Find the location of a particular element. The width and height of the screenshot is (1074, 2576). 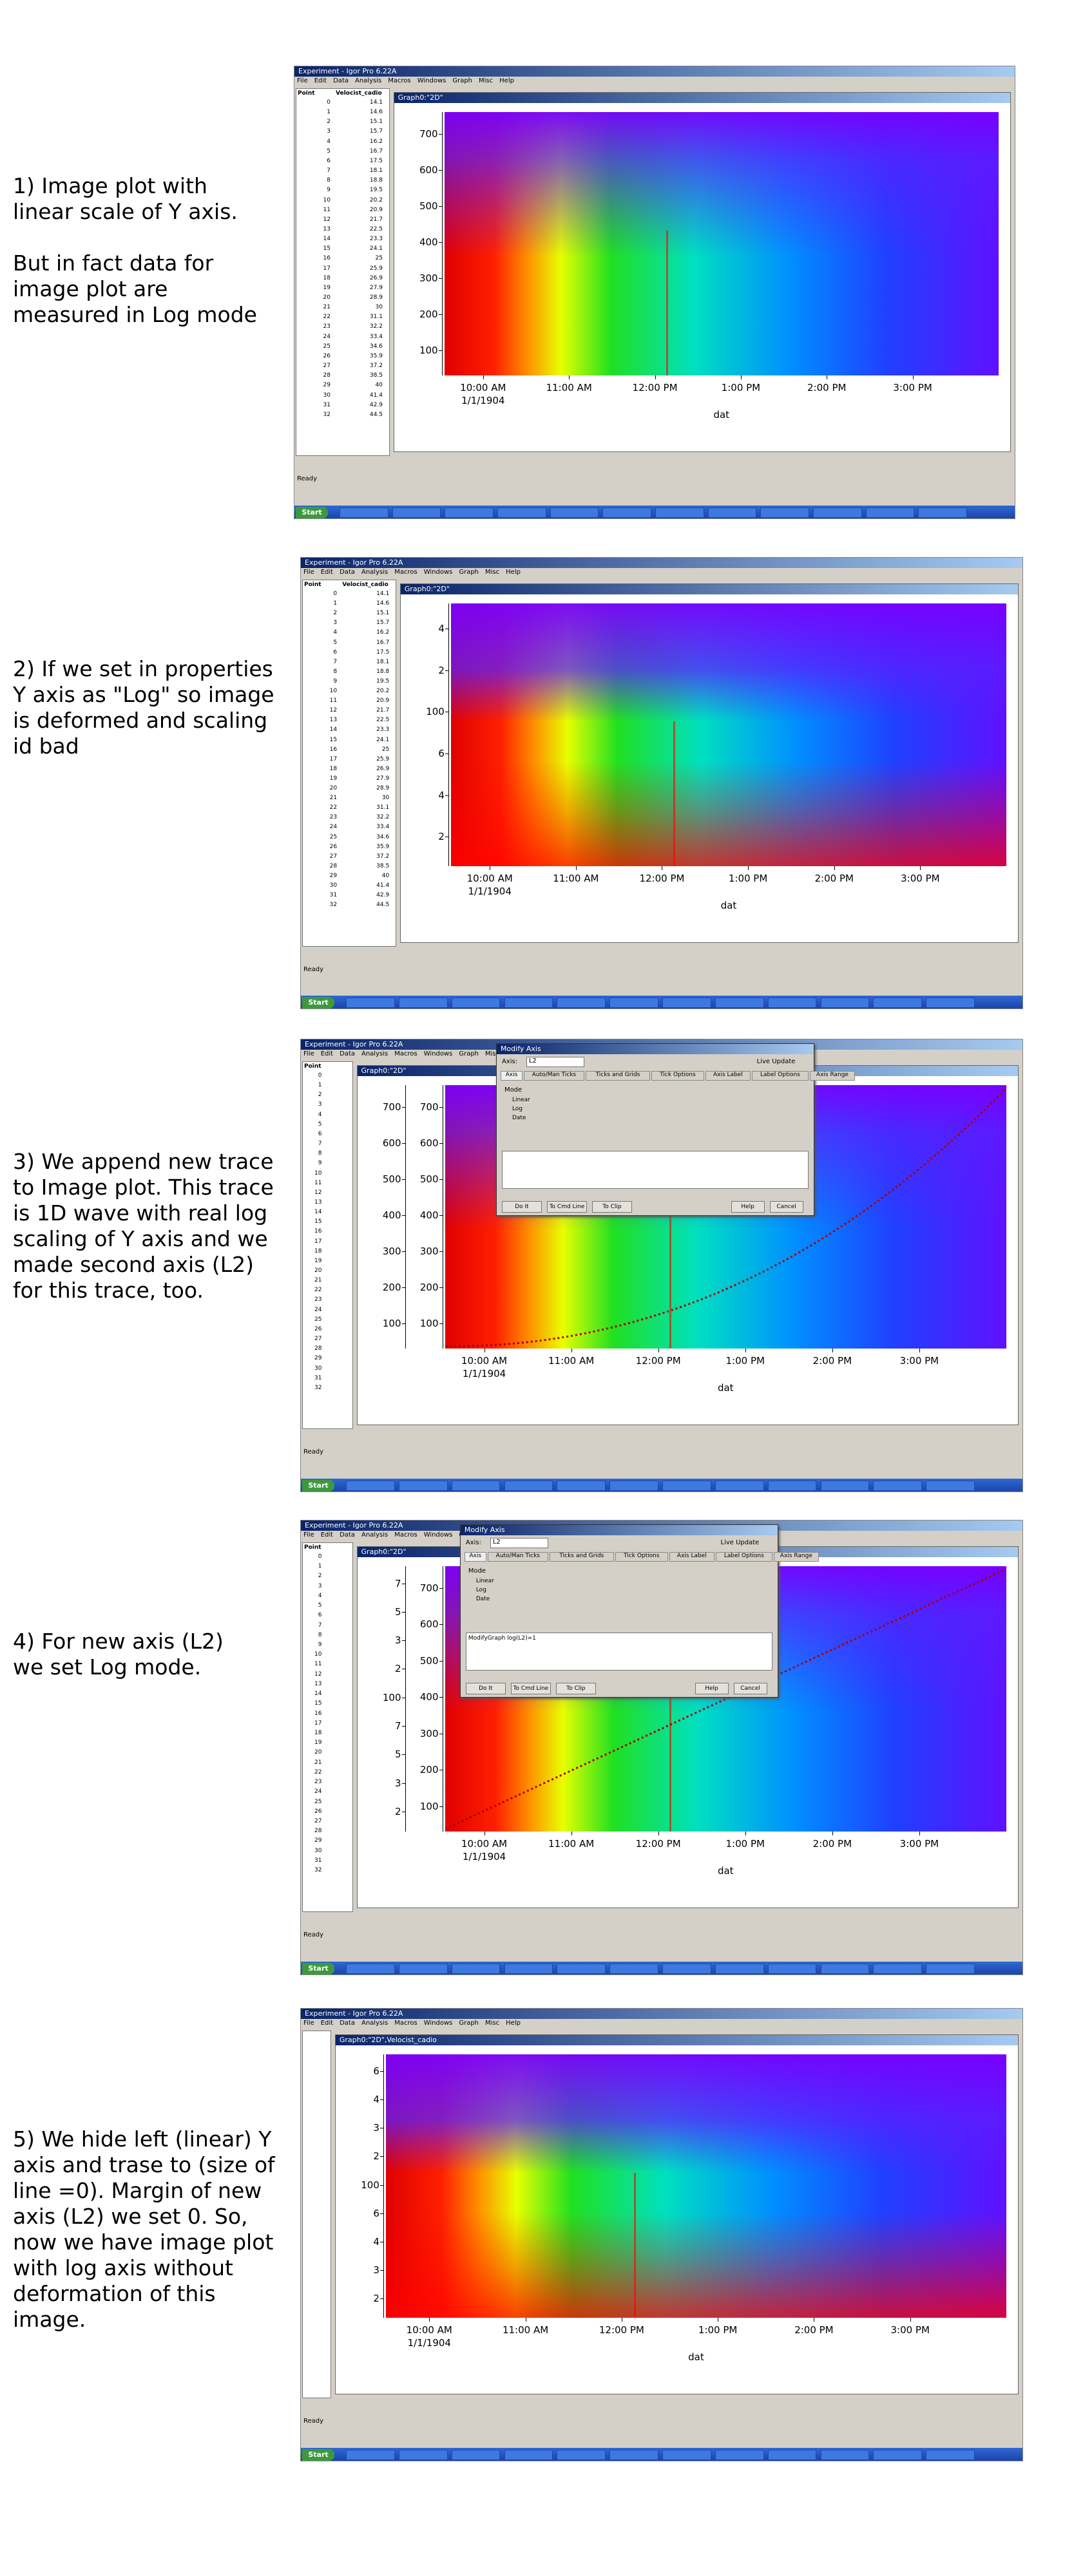

x-tick-label: 12:00 PM is located at coordinates (655, 388).